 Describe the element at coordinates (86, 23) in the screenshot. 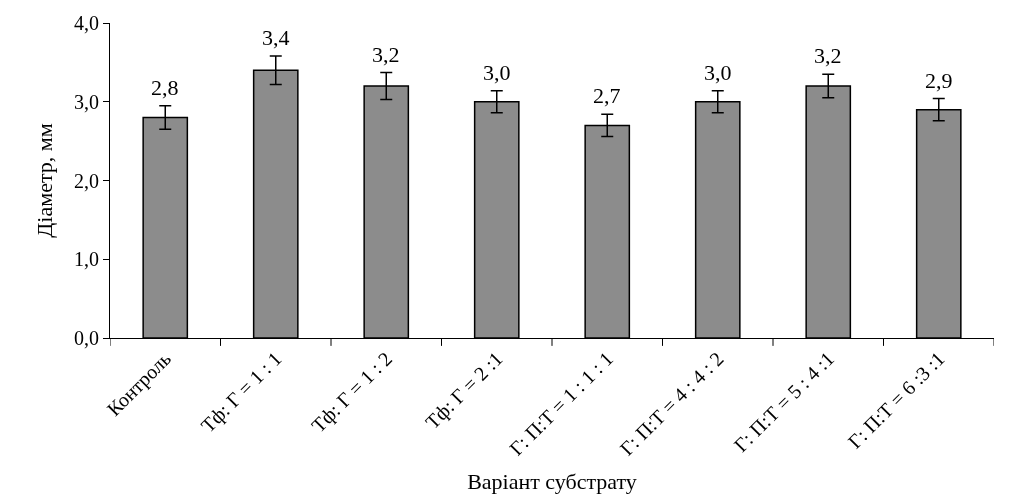

I see `y-tick-label: 4,0` at that location.